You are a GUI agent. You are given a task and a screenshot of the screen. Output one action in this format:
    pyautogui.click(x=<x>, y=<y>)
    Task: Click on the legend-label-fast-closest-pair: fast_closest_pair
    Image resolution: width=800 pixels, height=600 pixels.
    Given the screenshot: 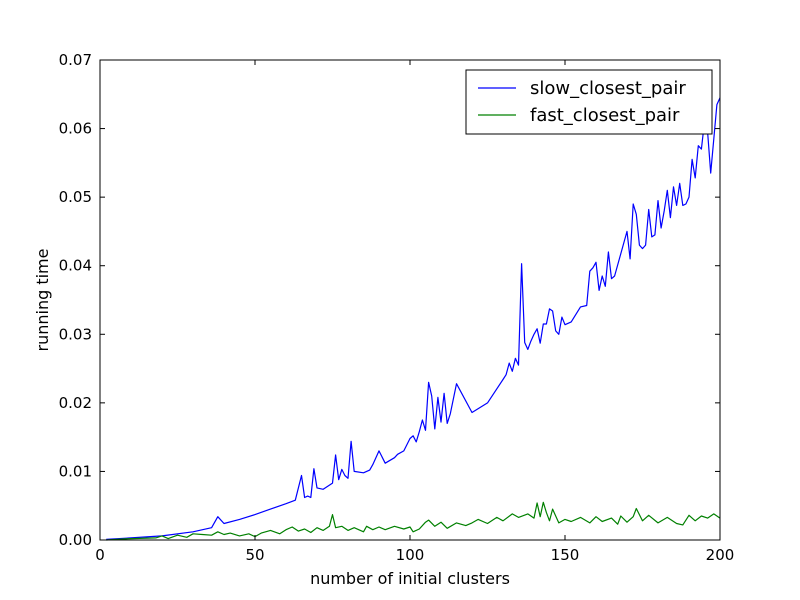 What is the action you would take?
    pyautogui.click(x=605, y=115)
    